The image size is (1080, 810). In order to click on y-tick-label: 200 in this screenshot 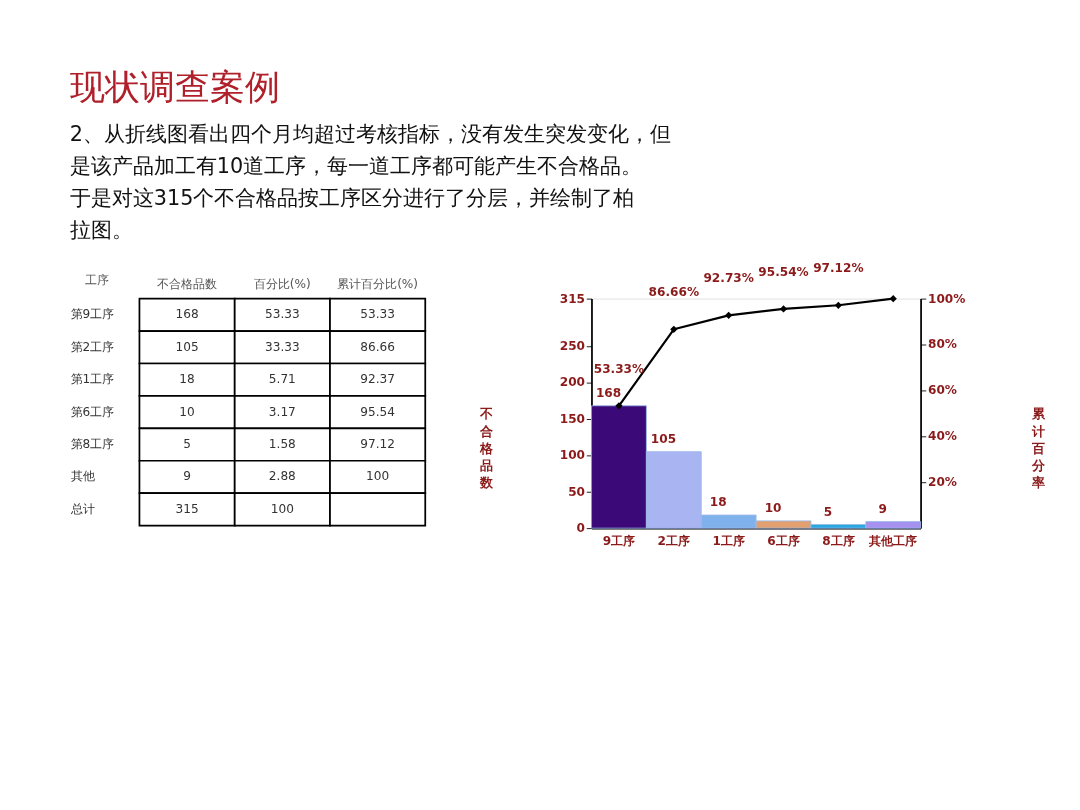, I will do `click(572, 382)`.